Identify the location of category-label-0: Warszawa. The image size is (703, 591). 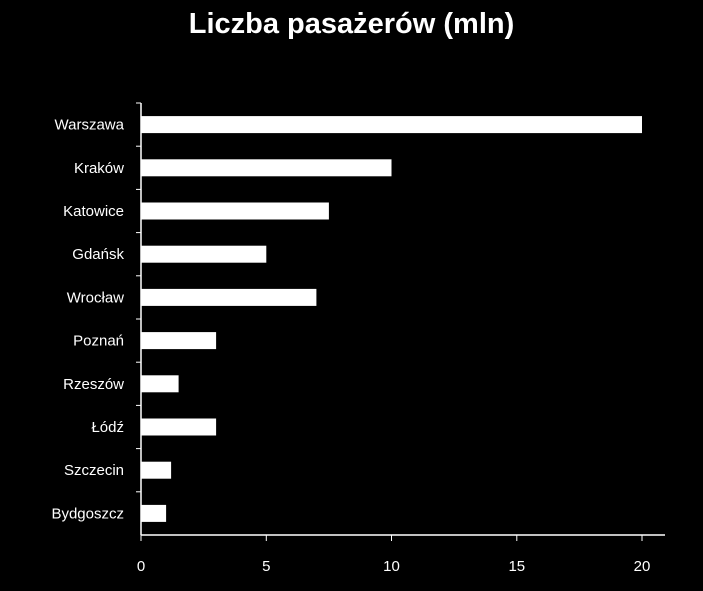
(90, 125).